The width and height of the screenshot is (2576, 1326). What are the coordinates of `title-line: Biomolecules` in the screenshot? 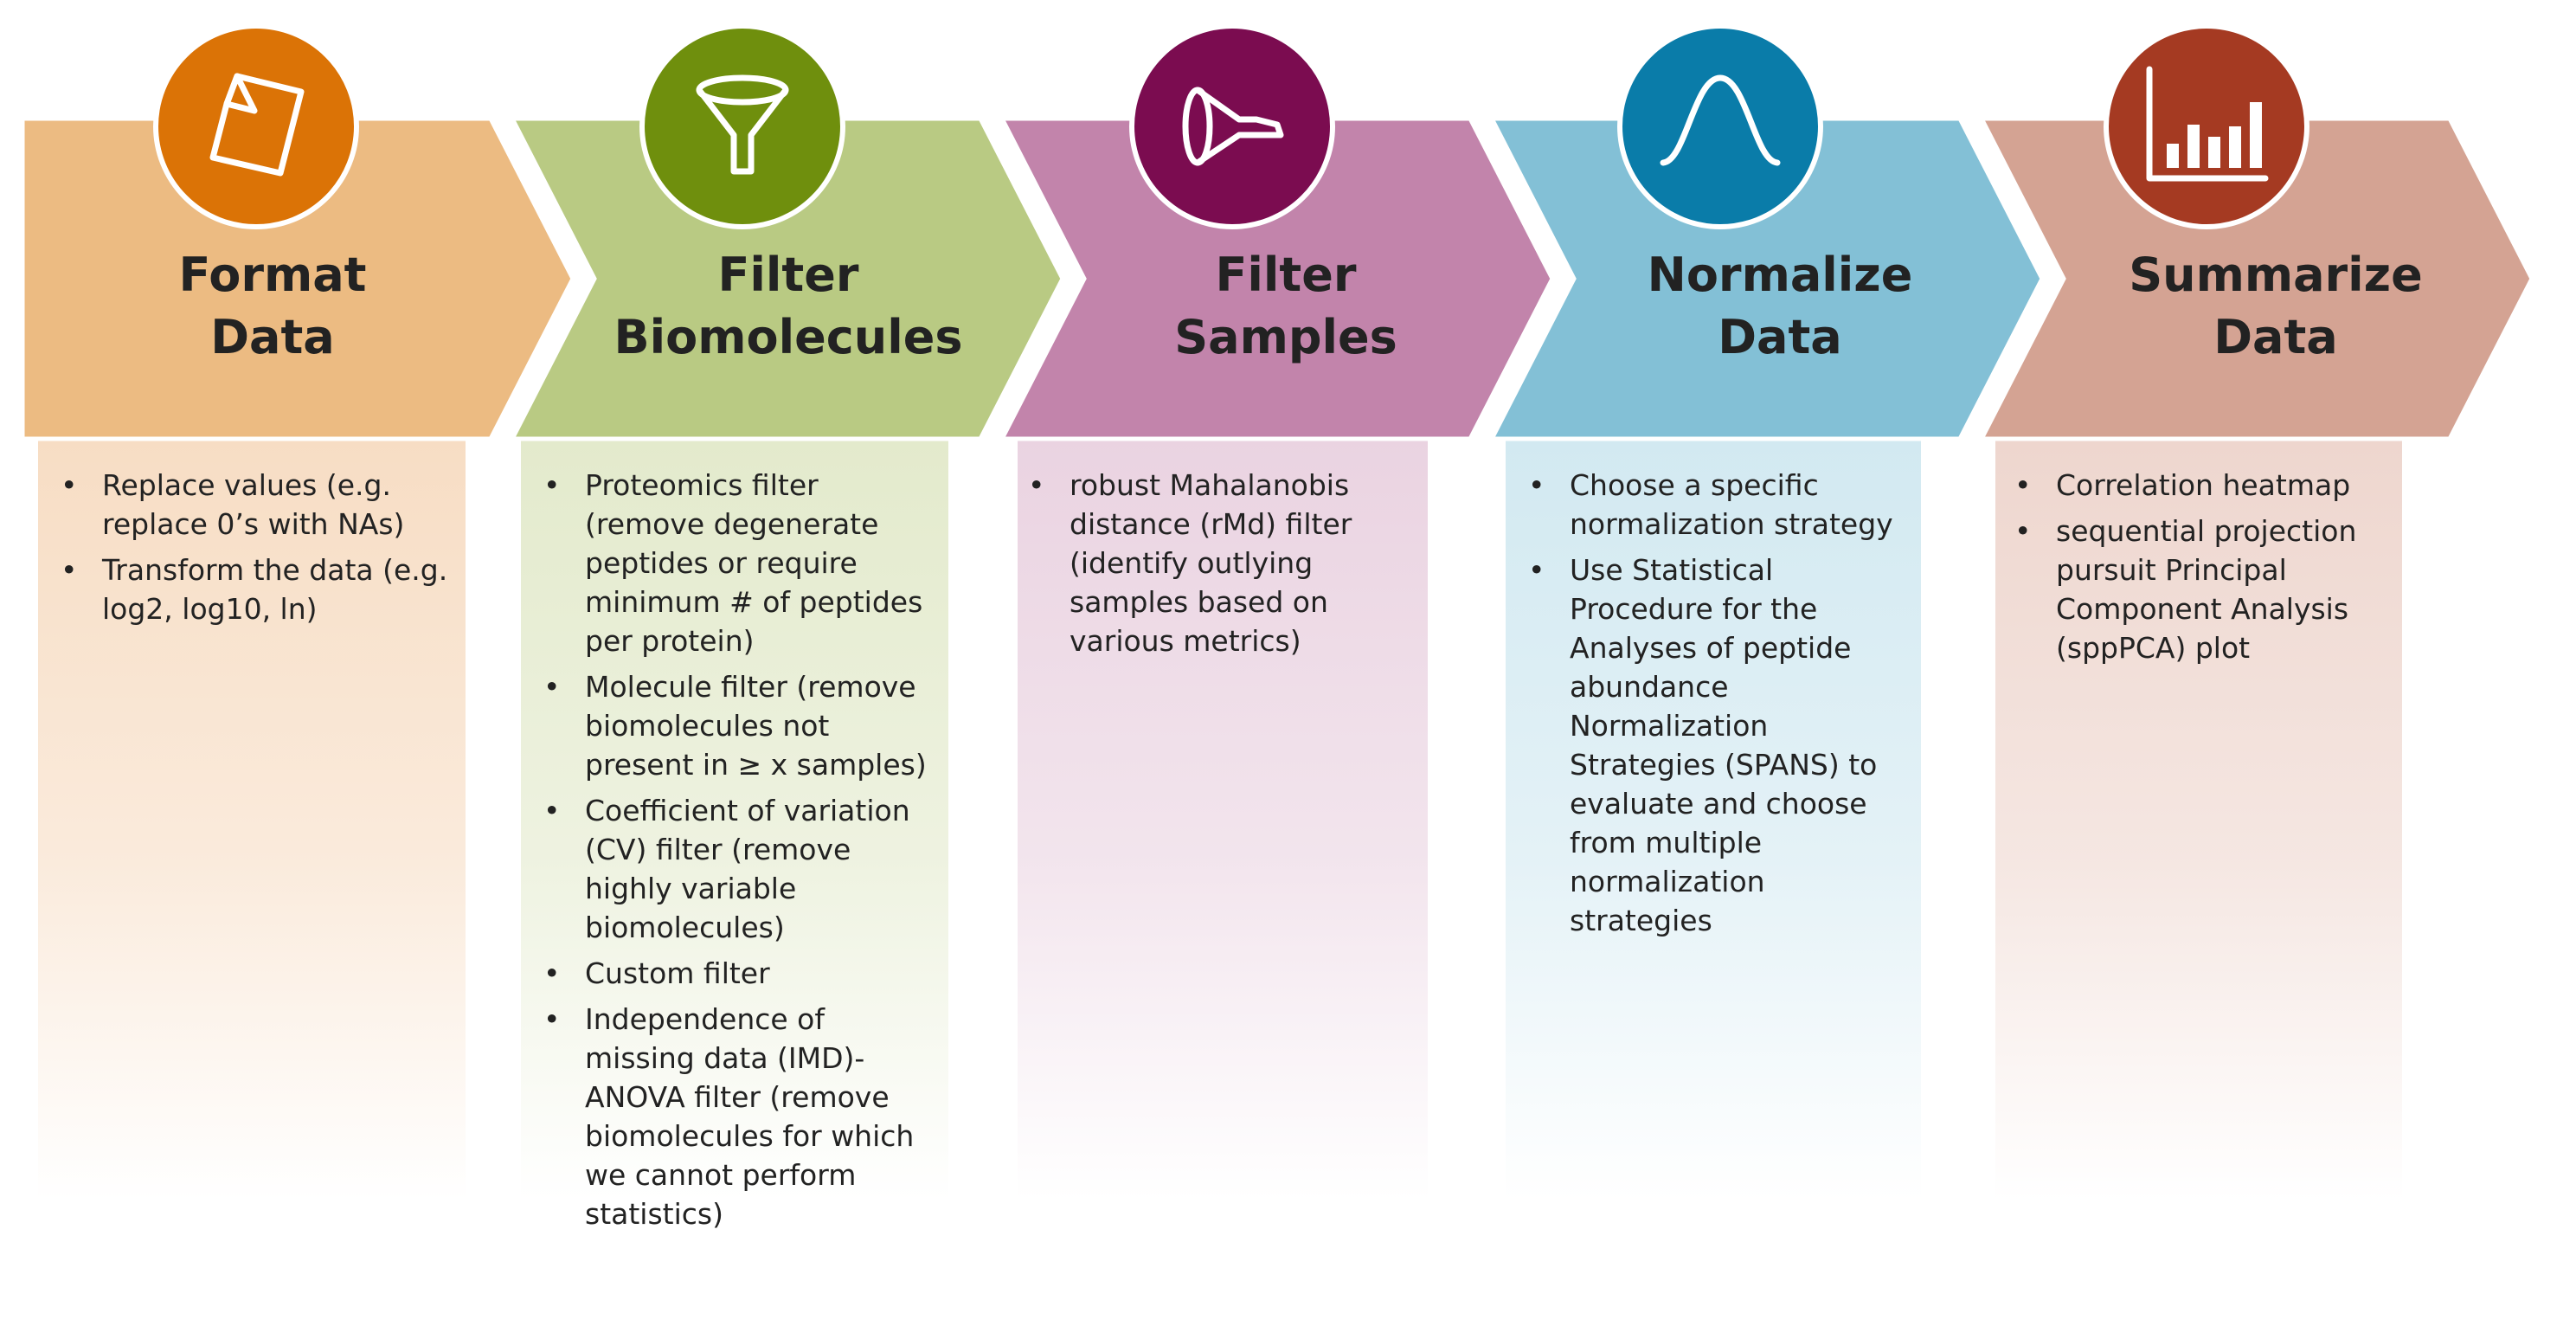 It's located at (788, 337).